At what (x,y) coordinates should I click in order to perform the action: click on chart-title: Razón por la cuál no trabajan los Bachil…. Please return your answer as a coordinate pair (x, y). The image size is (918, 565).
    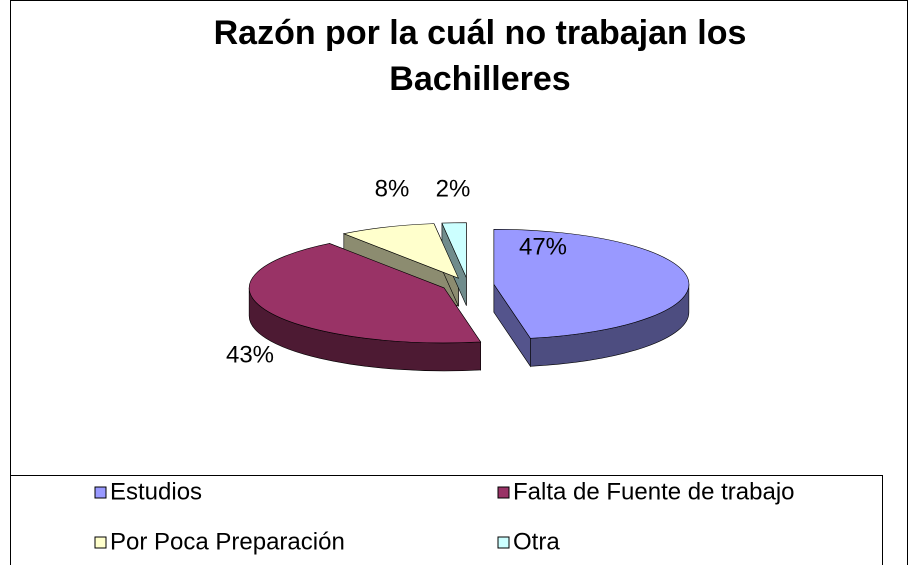
    Looking at the image, I should click on (480, 56).